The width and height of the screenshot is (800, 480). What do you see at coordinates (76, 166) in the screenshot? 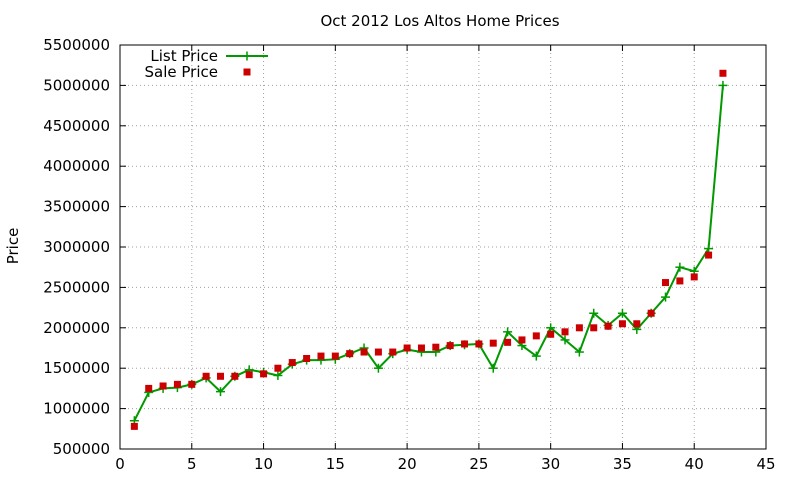
I see `y-tick-label: 4000000` at bounding box center [76, 166].